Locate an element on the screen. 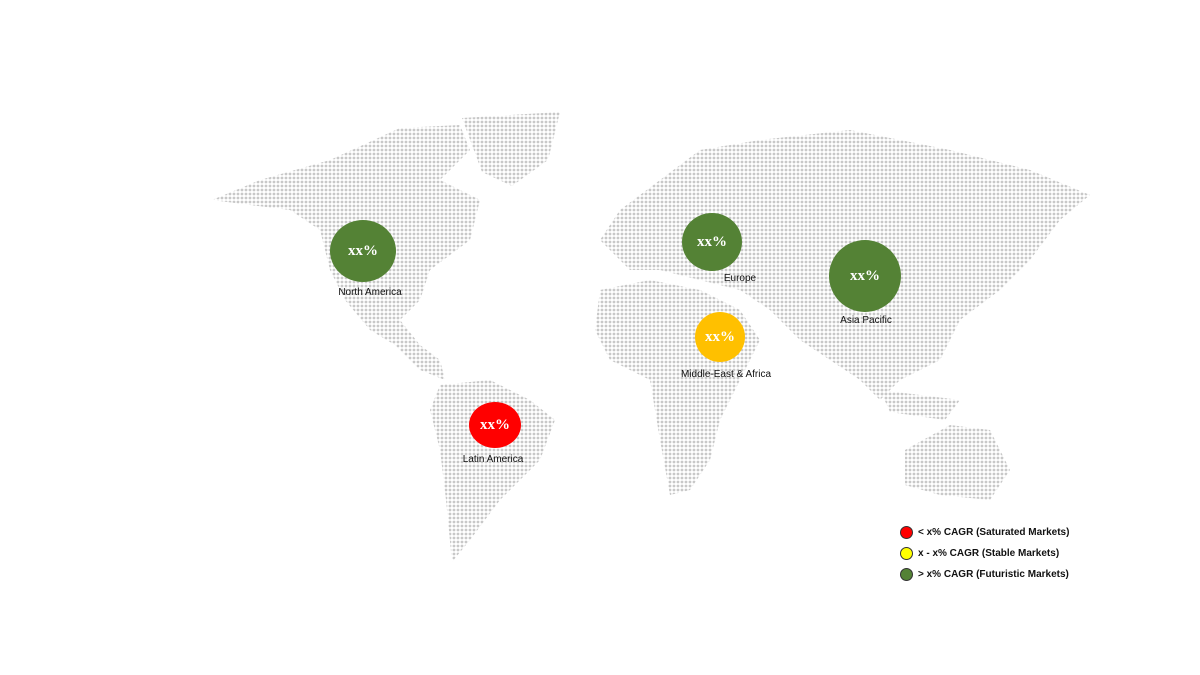 The width and height of the screenshot is (1200, 675). north-america-label: North America is located at coordinates (370, 292).